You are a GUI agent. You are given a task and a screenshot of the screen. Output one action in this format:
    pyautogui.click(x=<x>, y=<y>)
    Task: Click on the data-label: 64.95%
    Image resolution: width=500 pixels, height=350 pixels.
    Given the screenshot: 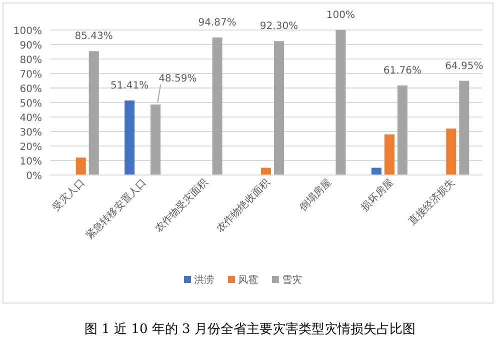 What is the action you would take?
    pyautogui.click(x=464, y=66)
    